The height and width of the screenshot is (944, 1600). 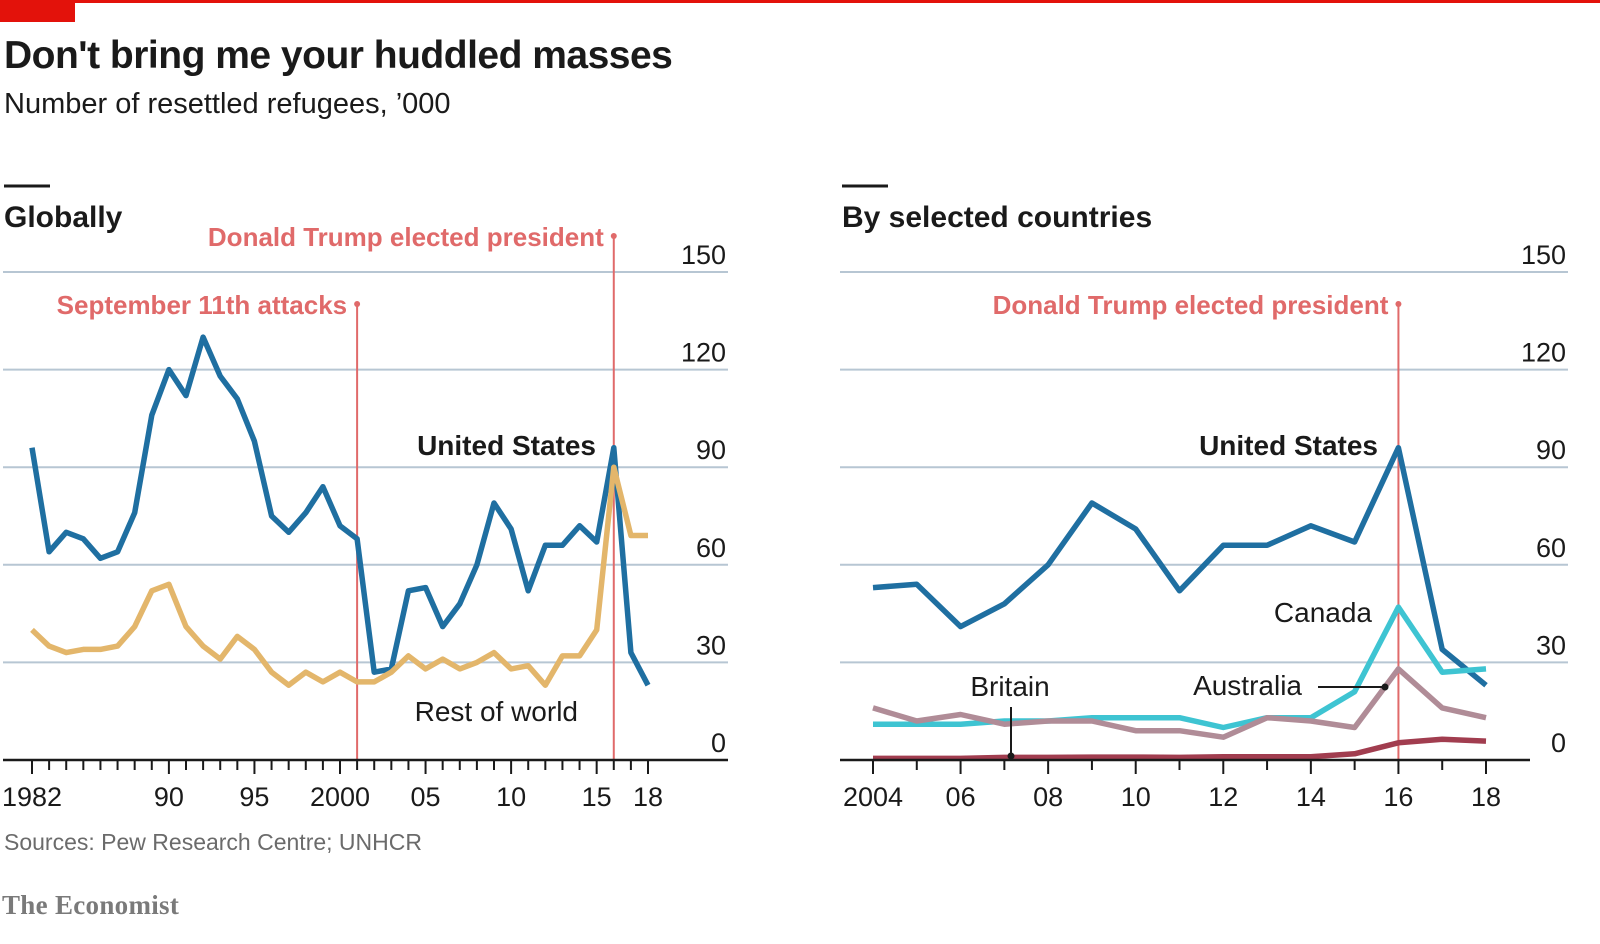 What do you see at coordinates (961, 797) in the screenshot?
I see `countries-x-tick-label: 06` at bounding box center [961, 797].